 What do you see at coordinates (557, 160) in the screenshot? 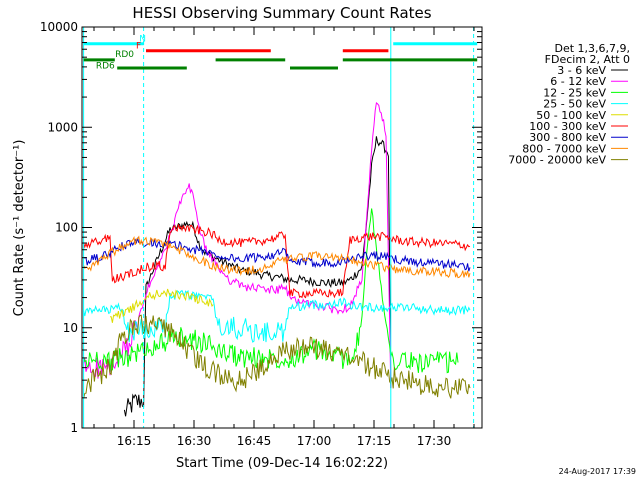
I see `legend-item-label-8: 7000 - 20000 keV` at bounding box center [557, 160].